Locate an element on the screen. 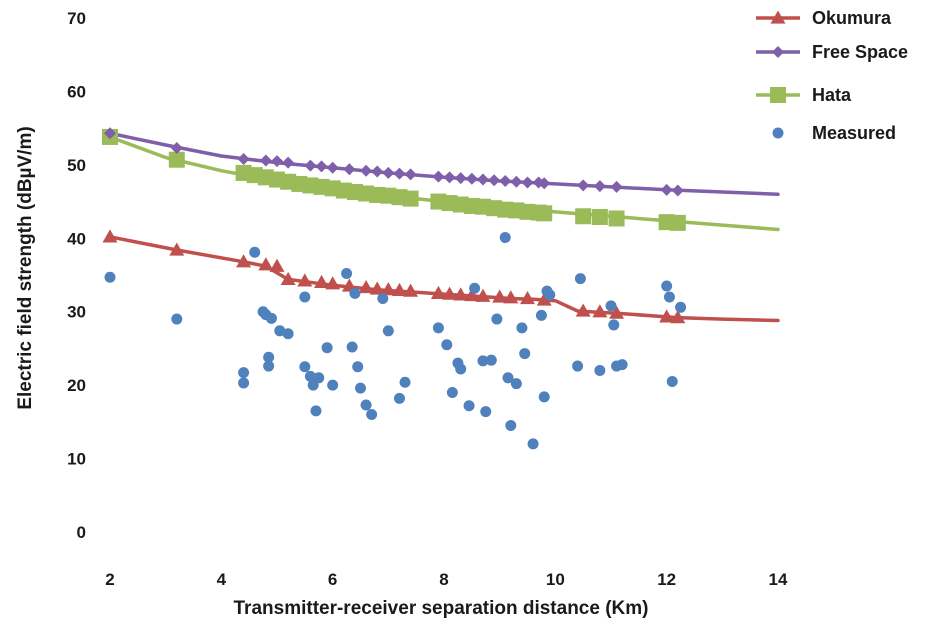 The image size is (942, 628). y-tick-label: 20 is located at coordinates (76, 385).